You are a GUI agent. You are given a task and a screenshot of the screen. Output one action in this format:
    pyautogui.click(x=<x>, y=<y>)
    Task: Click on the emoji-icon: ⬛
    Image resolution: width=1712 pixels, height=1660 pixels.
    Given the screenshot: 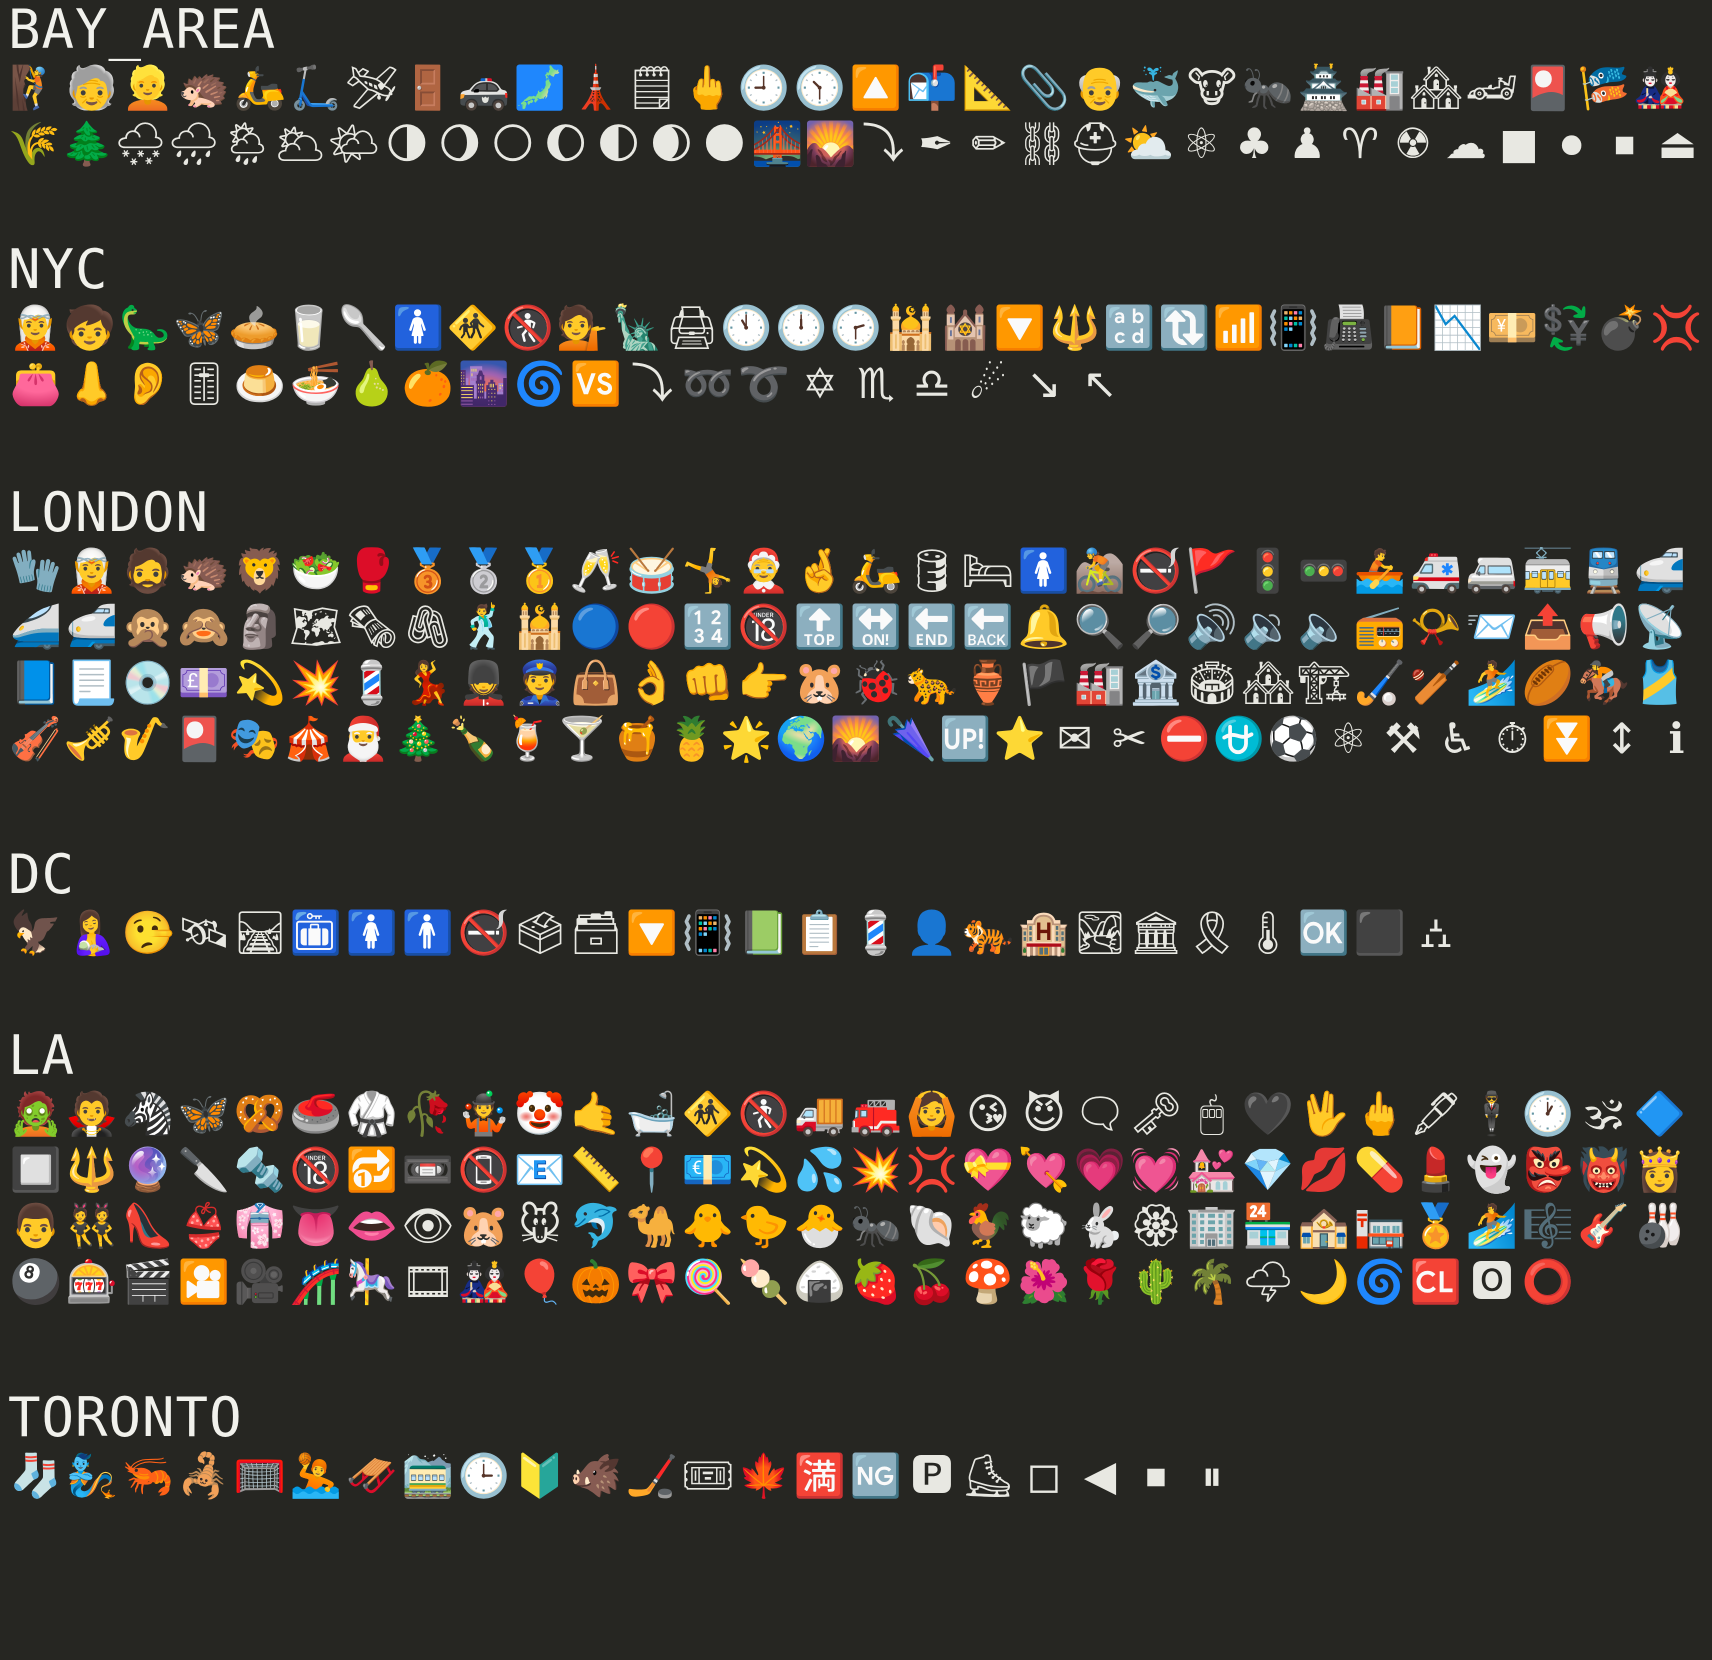 What is the action you would take?
    pyautogui.click(x=1380, y=932)
    